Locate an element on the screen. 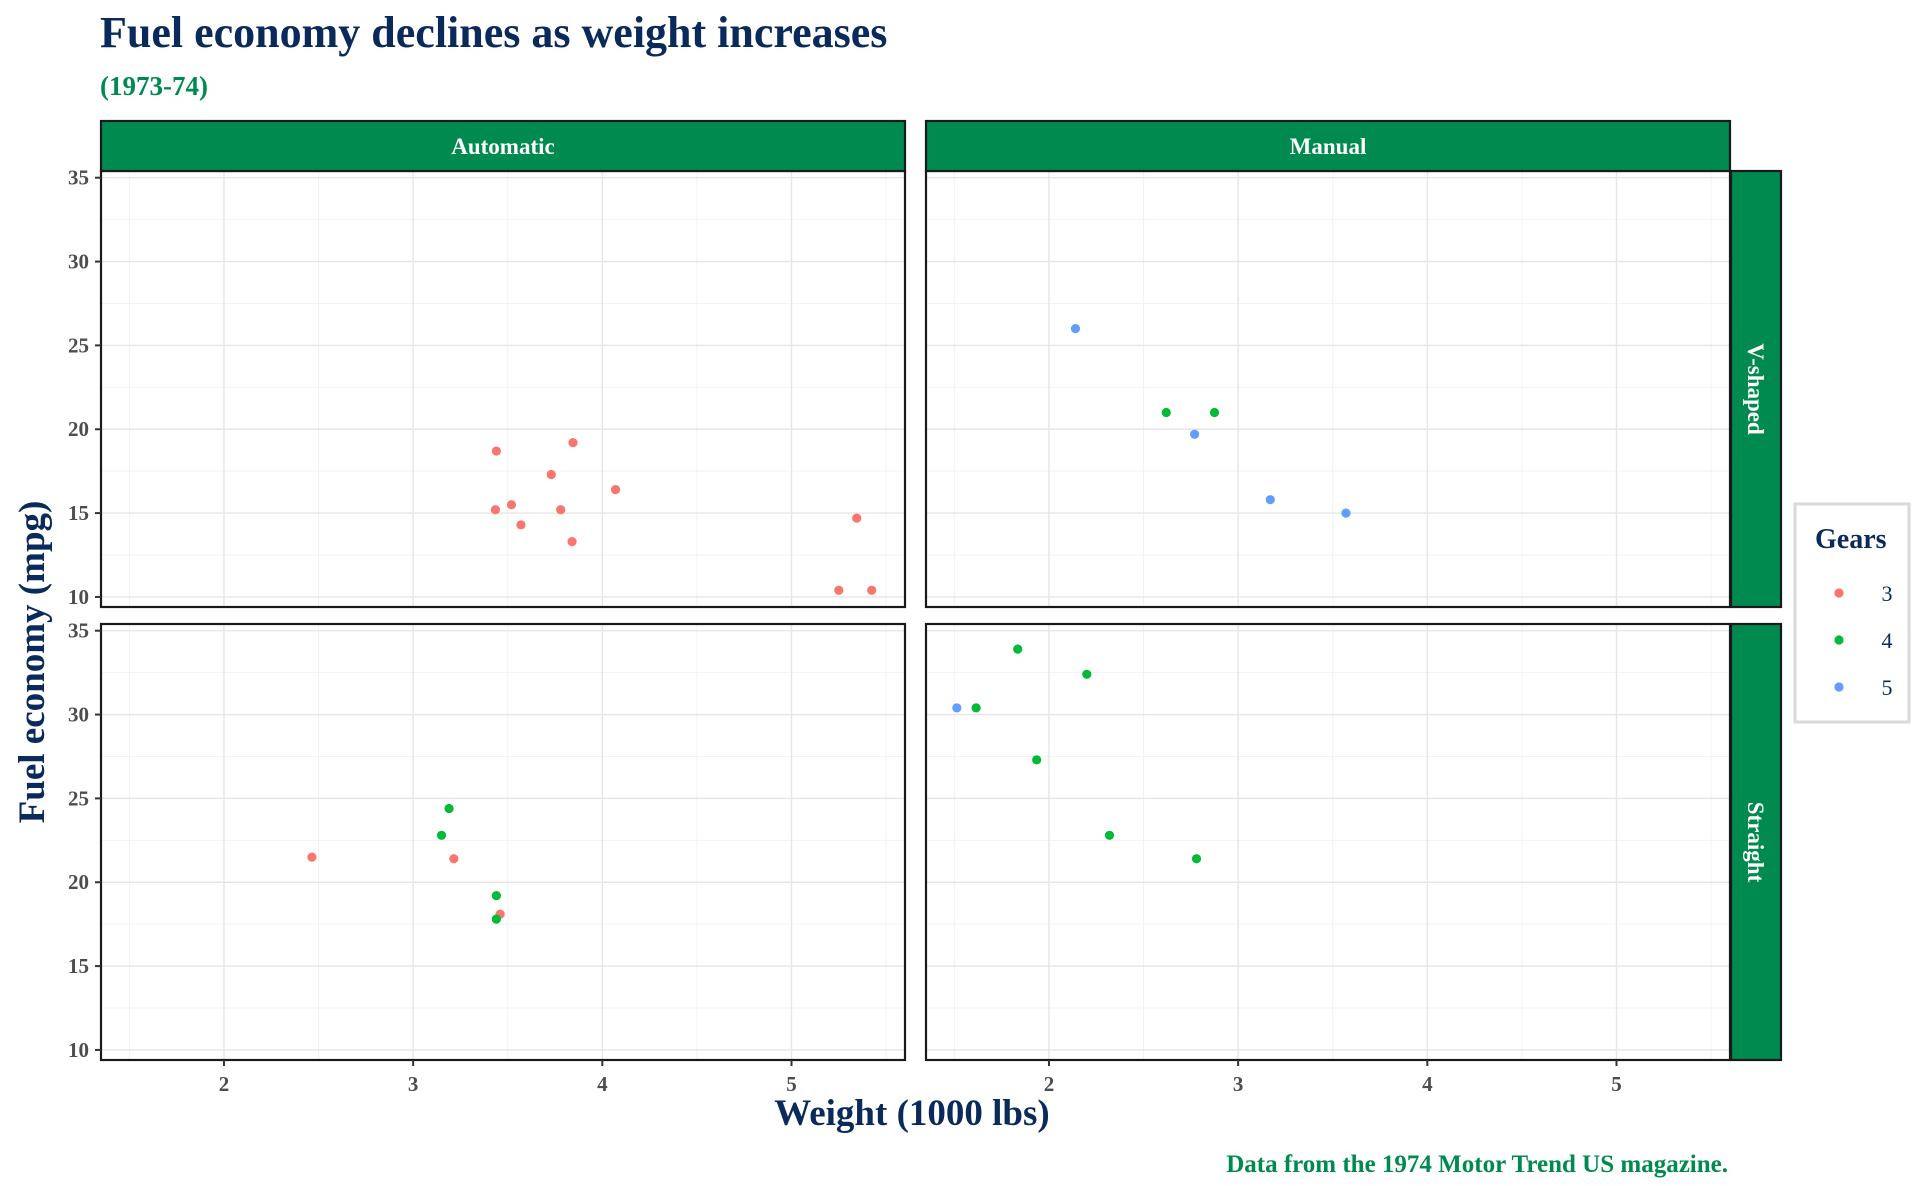  chart-subtitle: (1973-74) is located at coordinates (154, 86).